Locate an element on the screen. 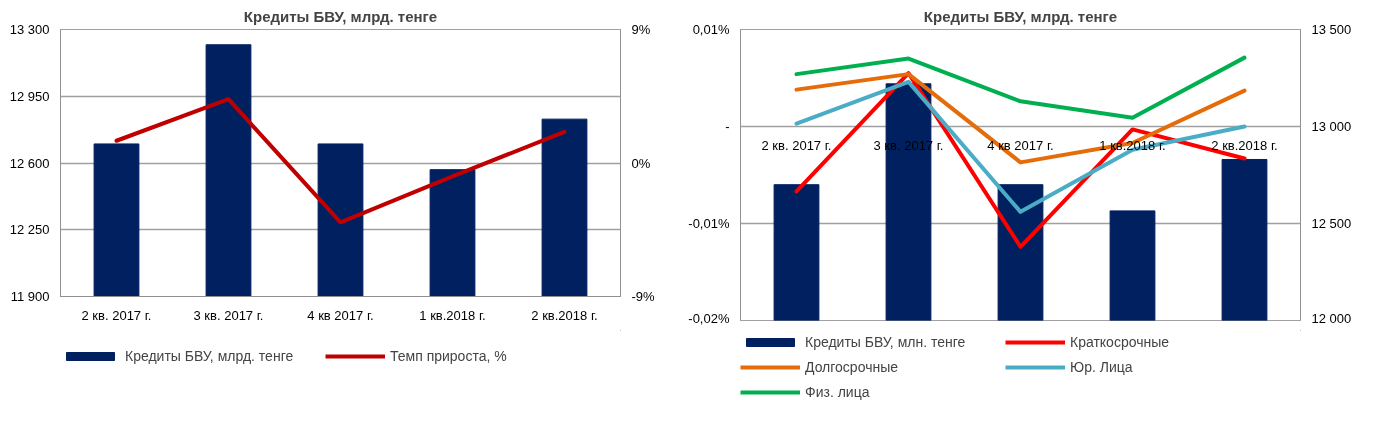 Image resolution: width=1390 pixels, height=421 pixels. legend-label: Краткосрочные is located at coordinates (1120, 342).